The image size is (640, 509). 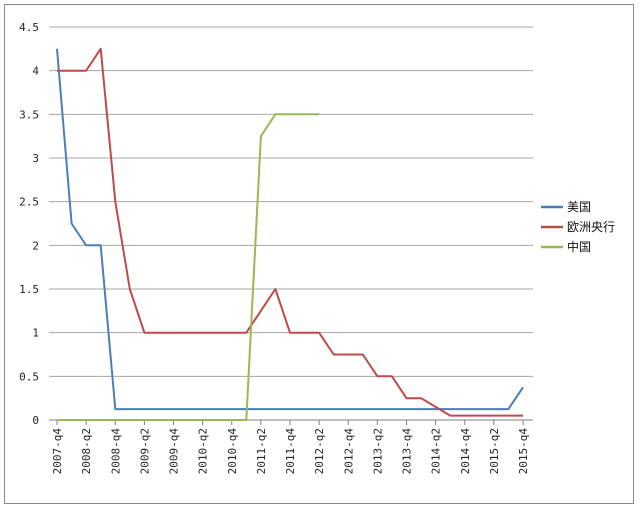 What do you see at coordinates (29, 27) in the screenshot?
I see `y-tick-label: 4.5` at bounding box center [29, 27].